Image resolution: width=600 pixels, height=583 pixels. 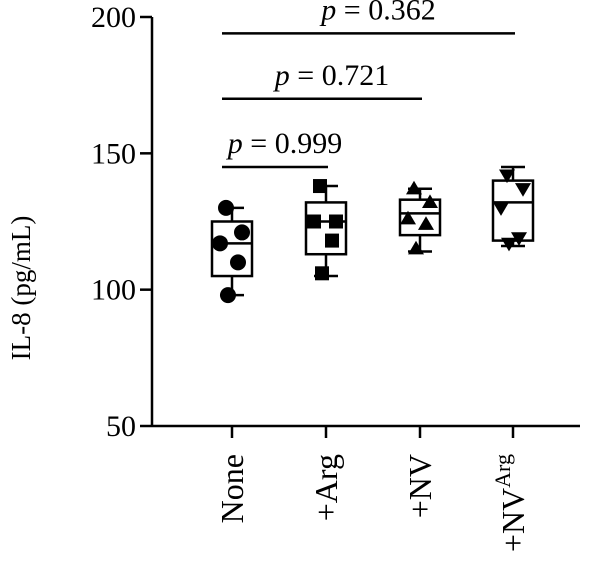 What do you see at coordinates (113, 290) in the screenshot?
I see `y-tick-label: 100` at bounding box center [113, 290].